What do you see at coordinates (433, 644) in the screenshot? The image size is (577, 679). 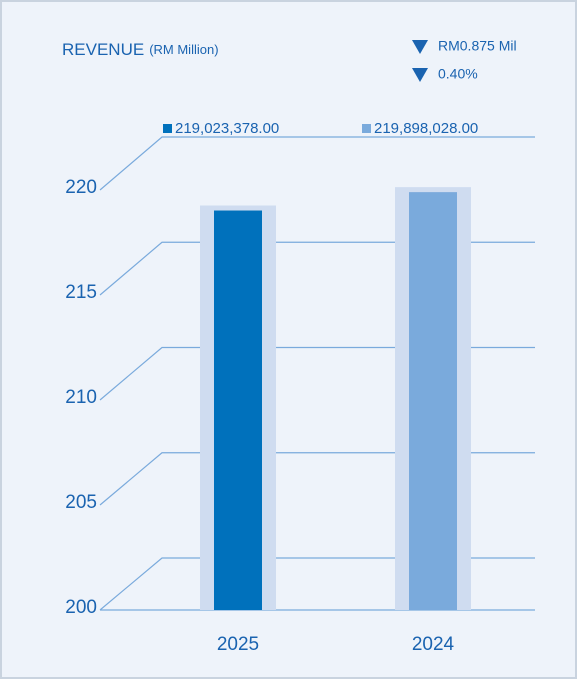 I see `x-tick-label: 2024` at bounding box center [433, 644].